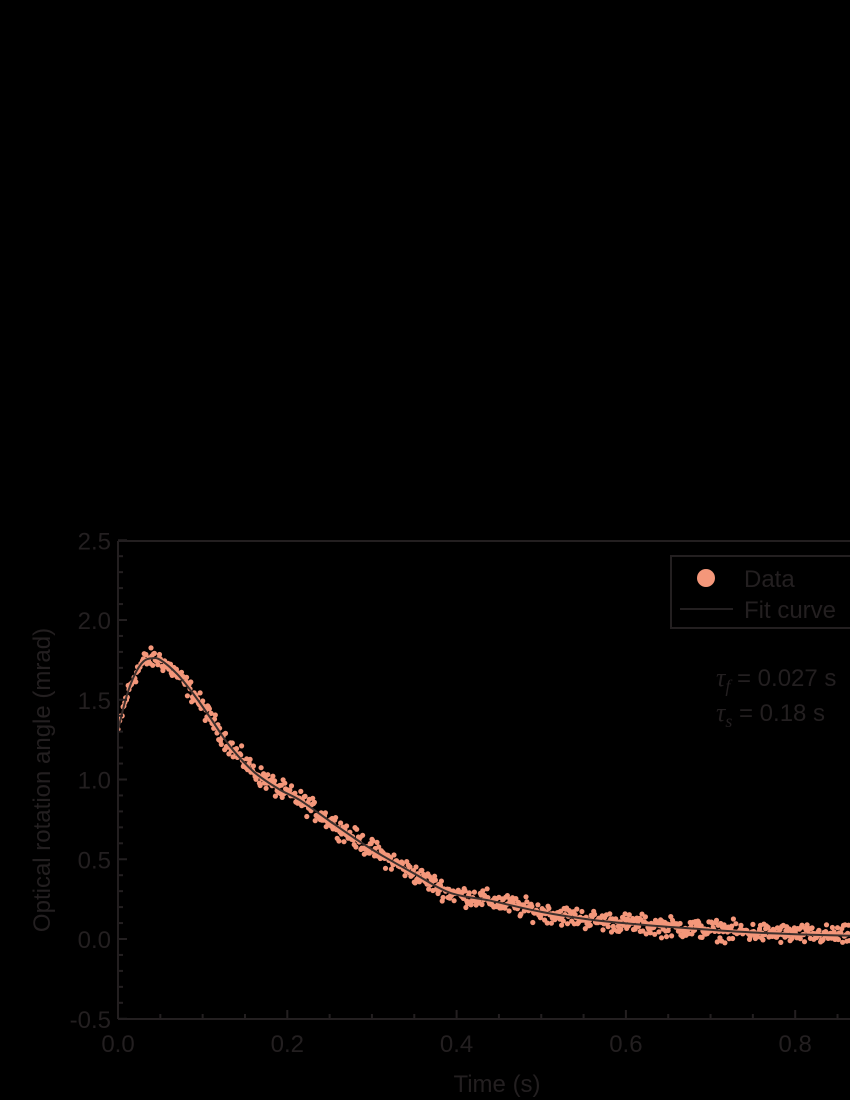  Describe the element at coordinates (478, 1014) in the screenshot. I see `x-axis-ticks` at that location.